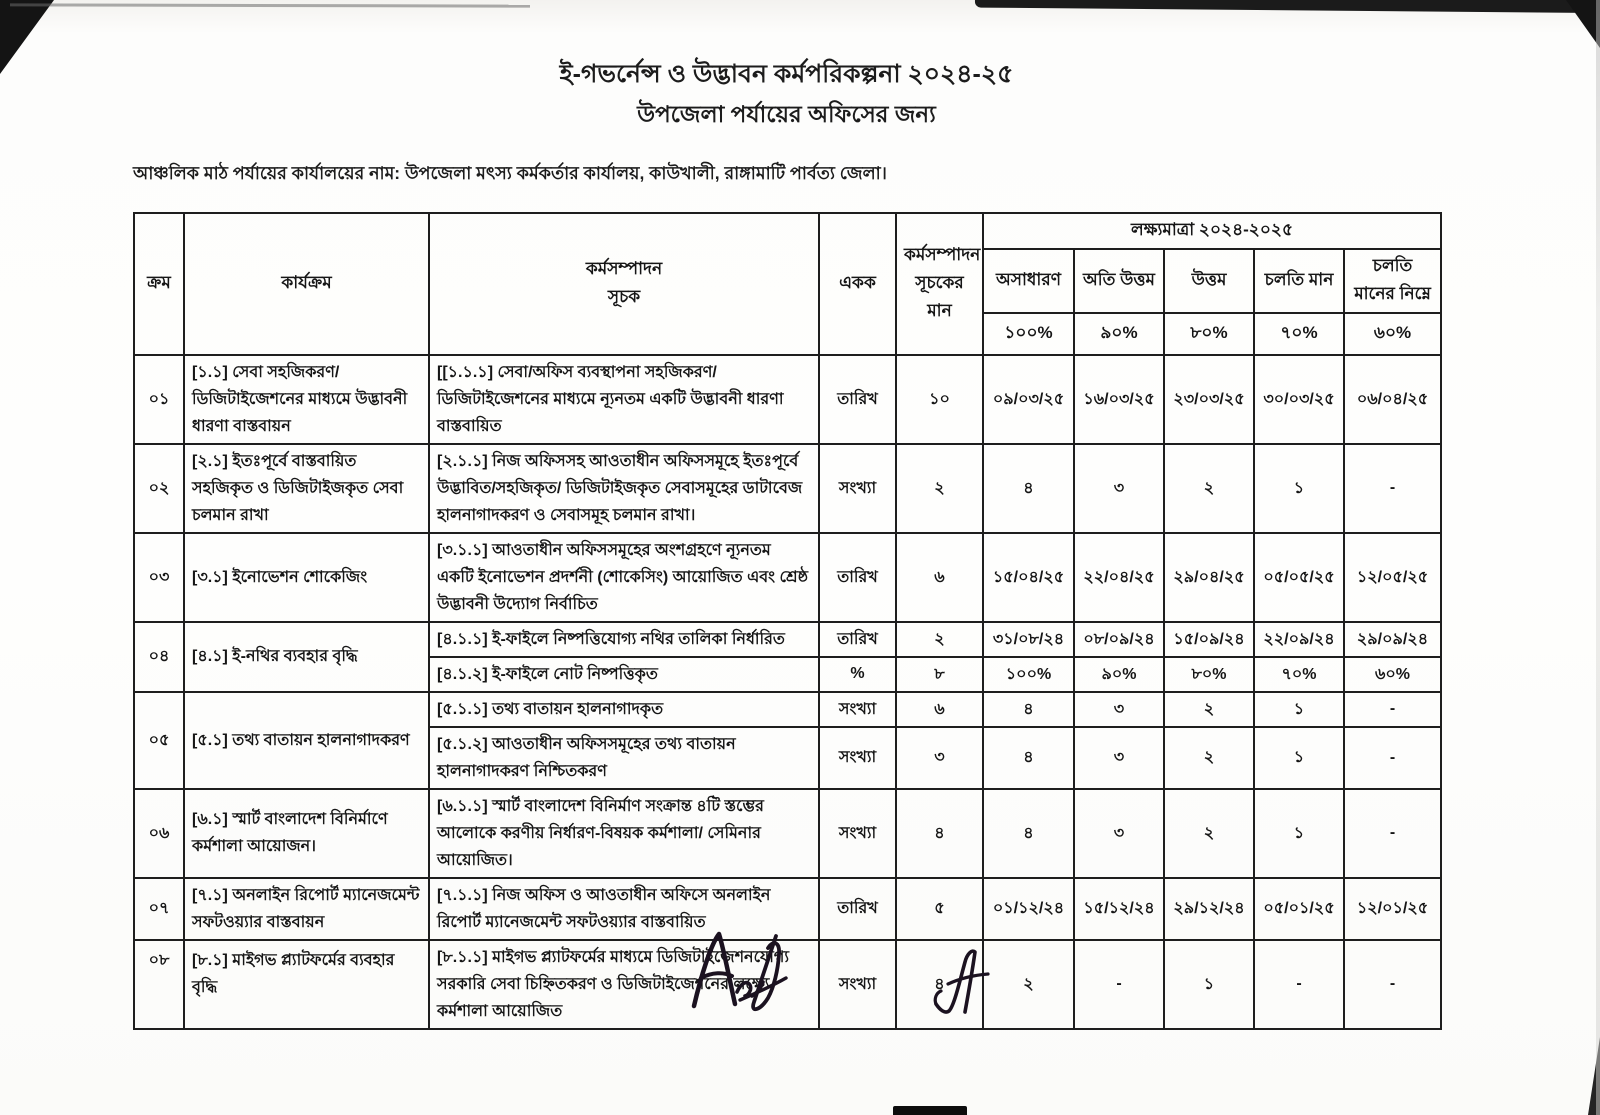 Image resolution: width=1600 pixels, height=1115 pixels. I want to click on target-cell: ২২/০৪/২৫, so click(1119, 577).